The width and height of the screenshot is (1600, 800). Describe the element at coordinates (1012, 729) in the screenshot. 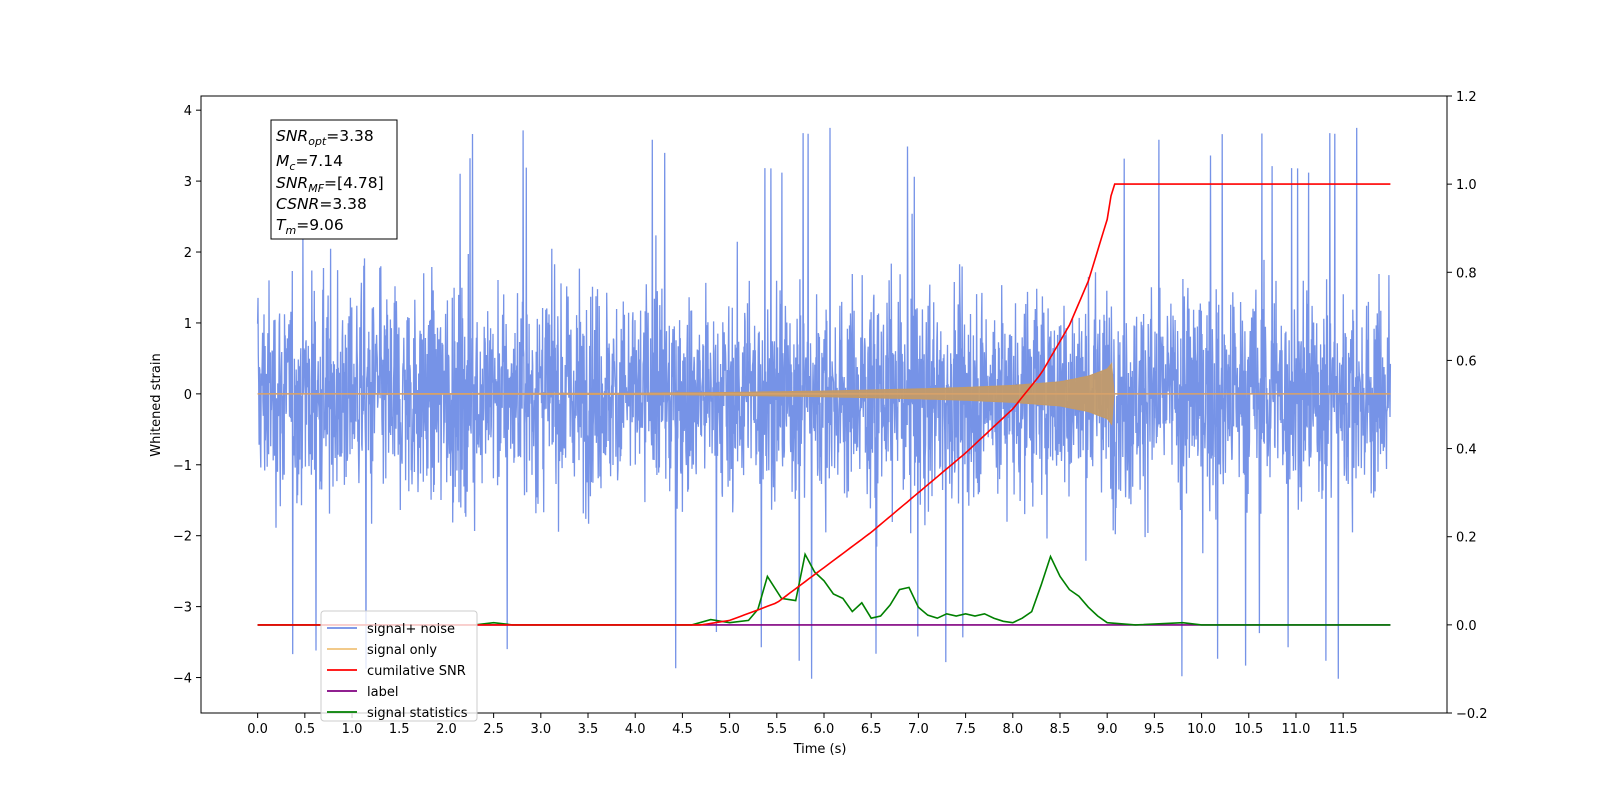

I see `x-tick-label: 8.0` at that location.